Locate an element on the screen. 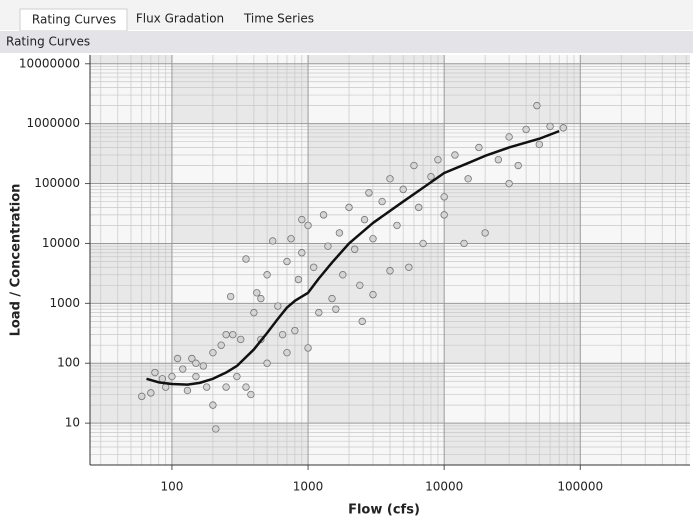 This screenshot has width=693, height=518. y-tick-label: 10 is located at coordinates (72, 423).